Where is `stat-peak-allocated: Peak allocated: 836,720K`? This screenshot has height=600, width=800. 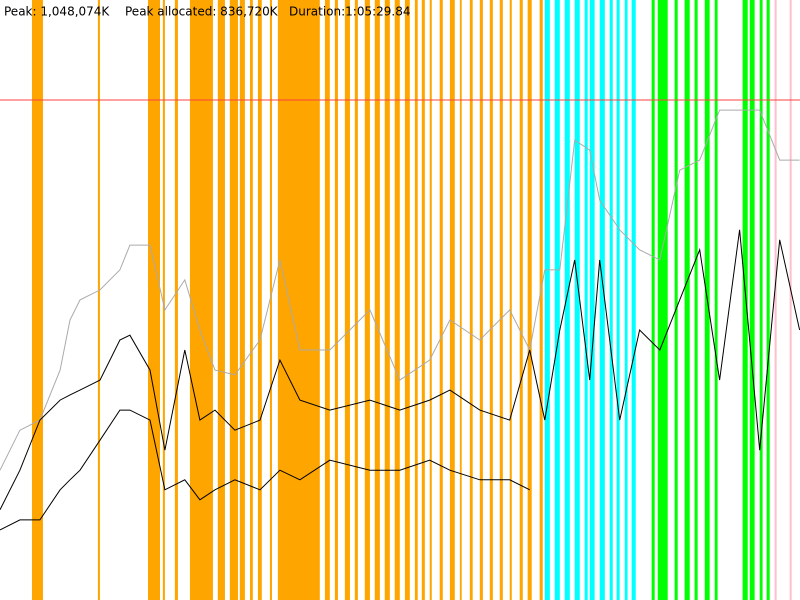
stat-peak-allocated: Peak allocated: 836,720K is located at coordinates (202, 12).